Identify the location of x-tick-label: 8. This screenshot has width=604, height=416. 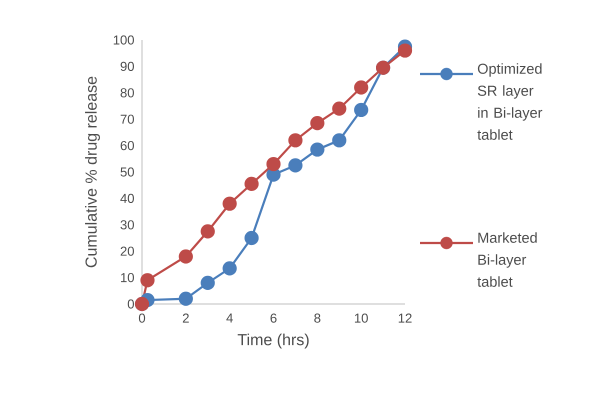
(317, 318).